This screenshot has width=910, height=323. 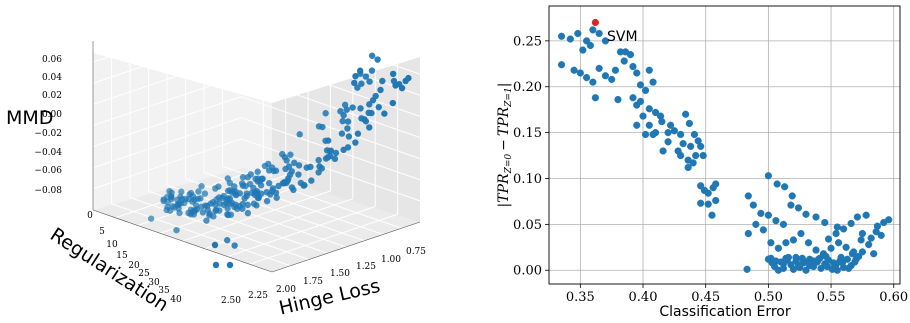 I want to click on z-tick-label: −0.06, so click(x=48, y=171).